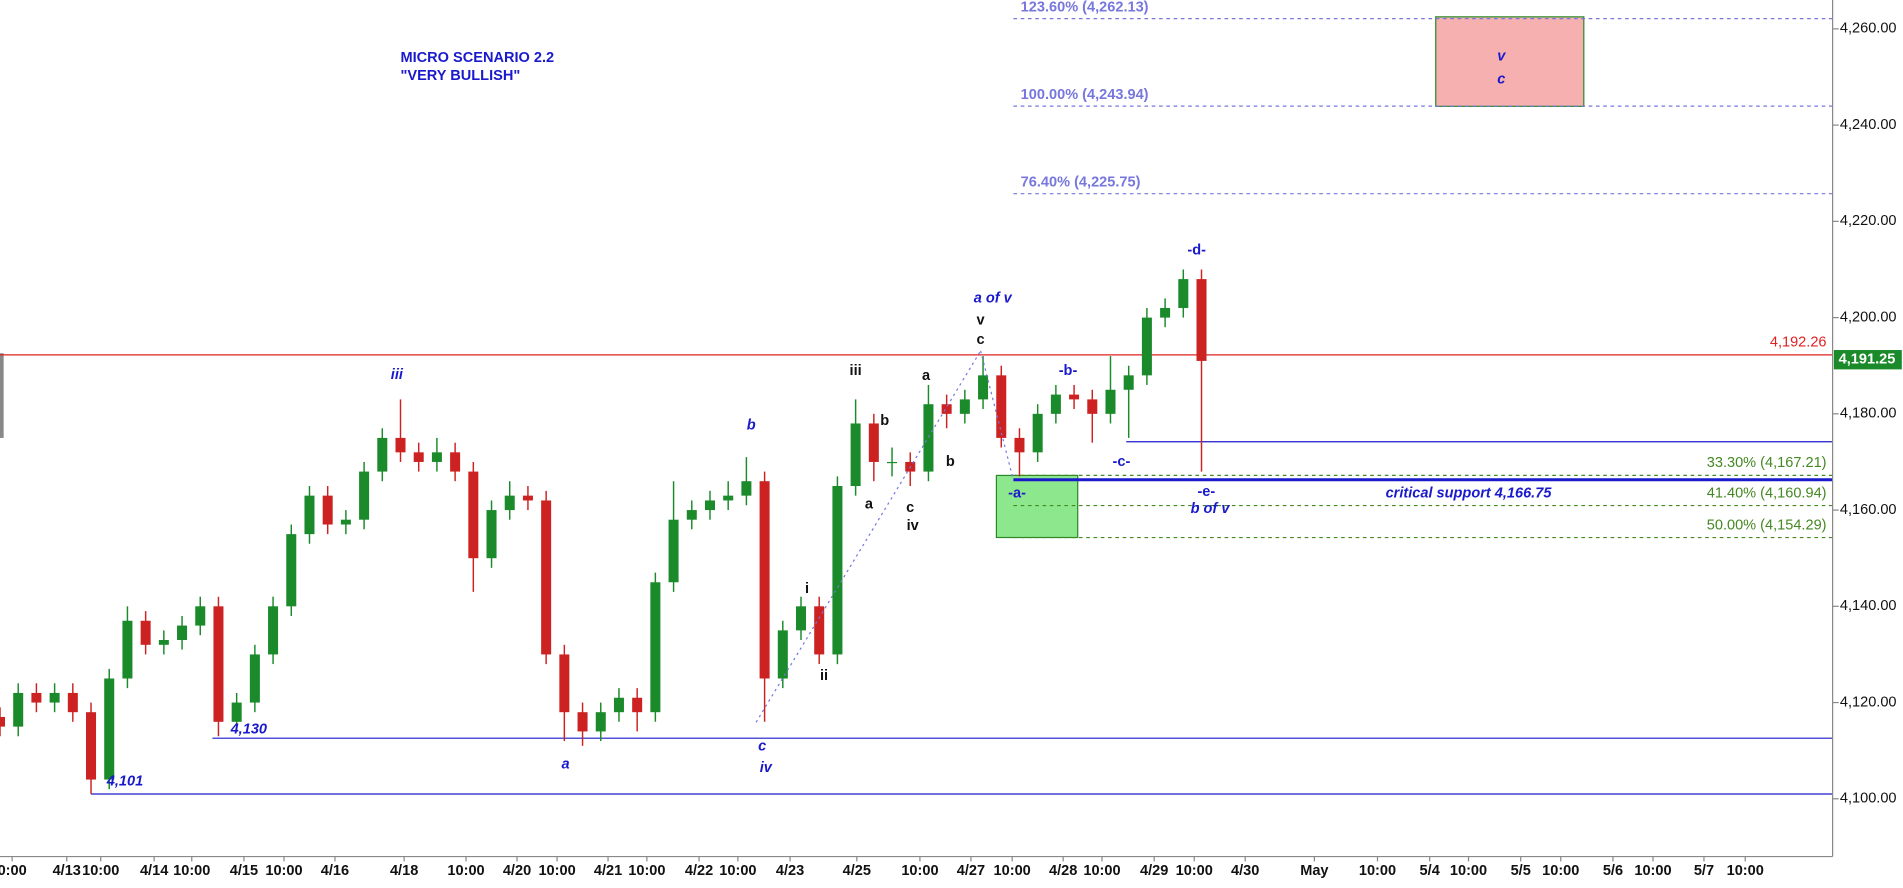  What do you see at coordinates (461, 76) in the screenshot?
I see `wave-label: "VERY BULLISH"` at bounding box center [461, 76].